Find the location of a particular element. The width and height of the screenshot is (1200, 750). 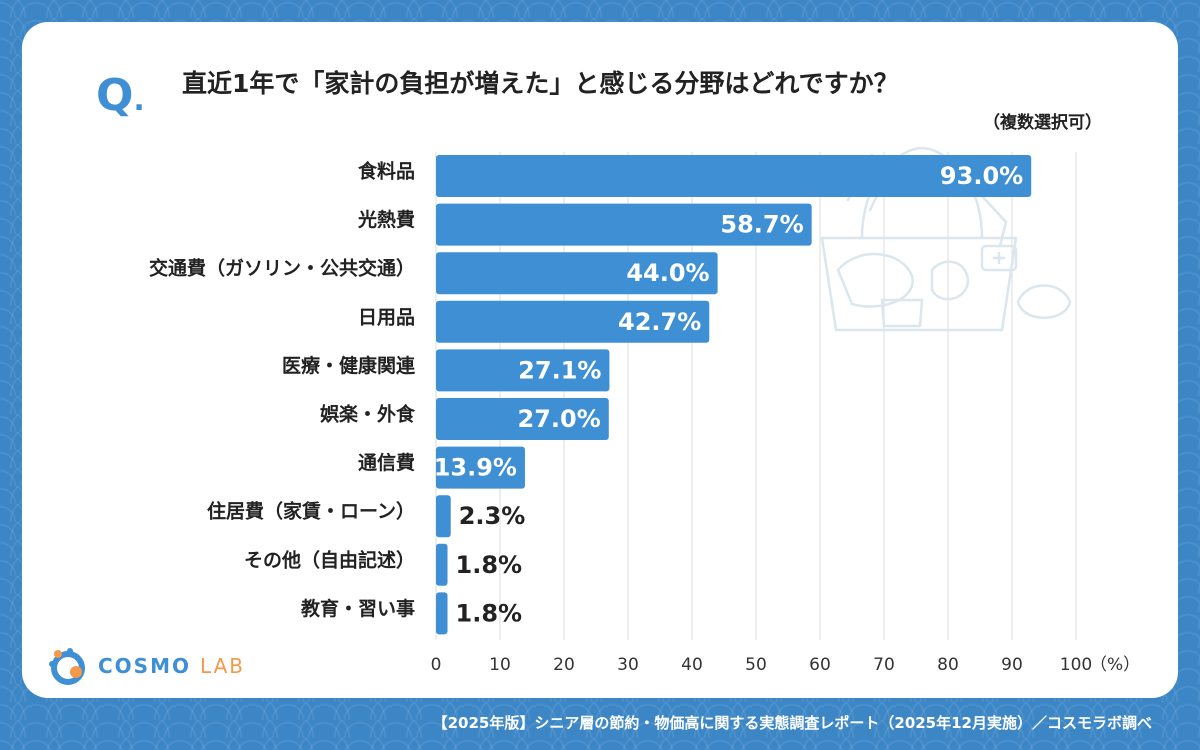

value-label: 27.0% is located at coordinates (559, 419).